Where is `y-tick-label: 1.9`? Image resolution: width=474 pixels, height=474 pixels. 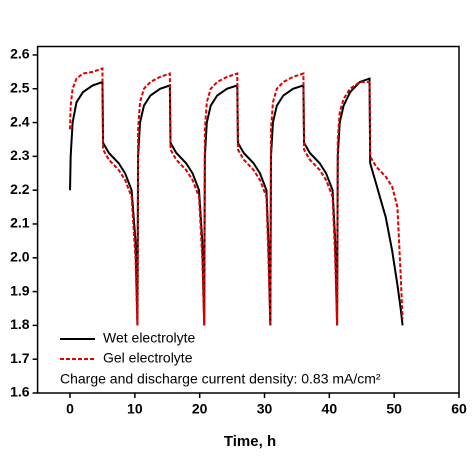
y-tick-label: 1.9 is located at coordinates (20, 290).